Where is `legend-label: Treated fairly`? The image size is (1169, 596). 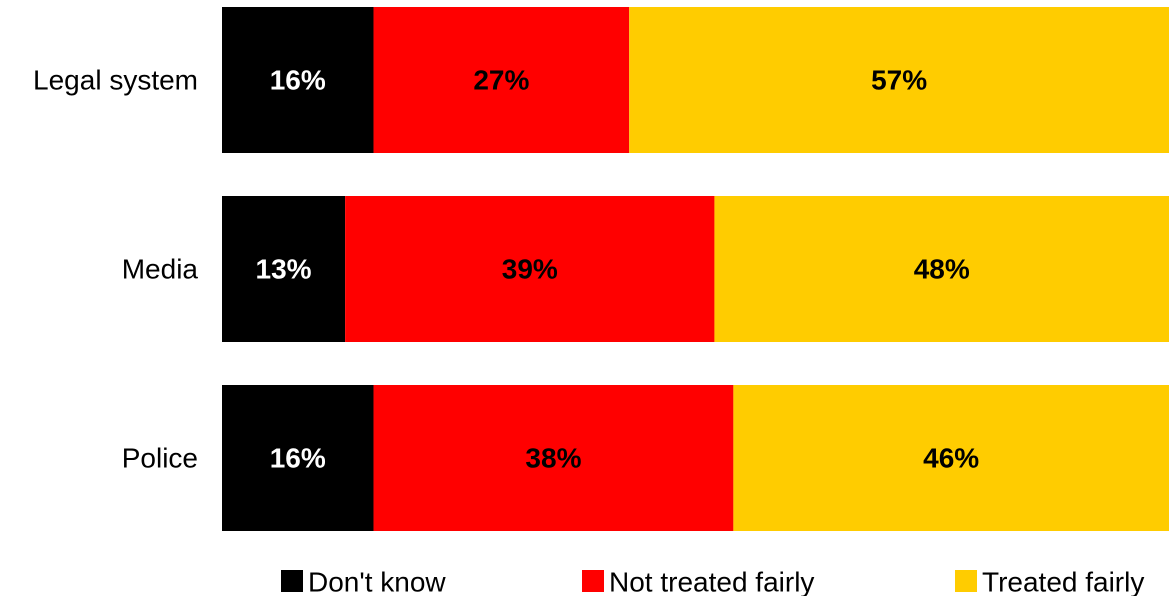 legend-label: Treated fairly is located at coordinates (1063, 581).